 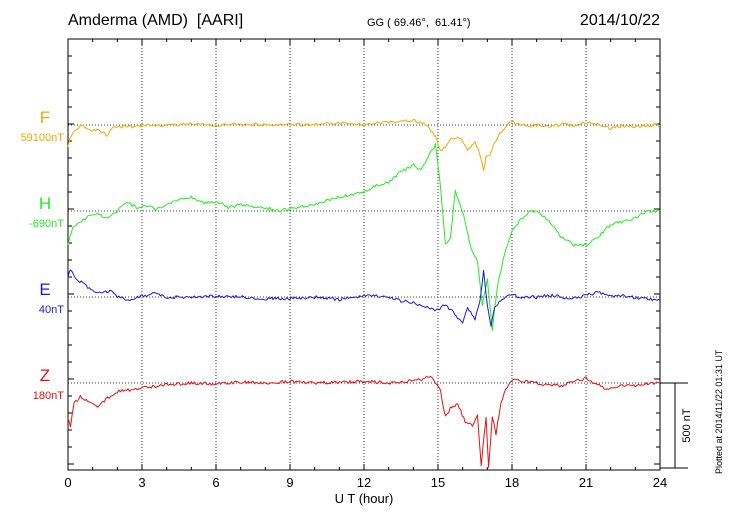 What do you see at coordinates (512, 482) in the screenshot?
I see `x-tick-label: 18` at bounding box center [512, 482].